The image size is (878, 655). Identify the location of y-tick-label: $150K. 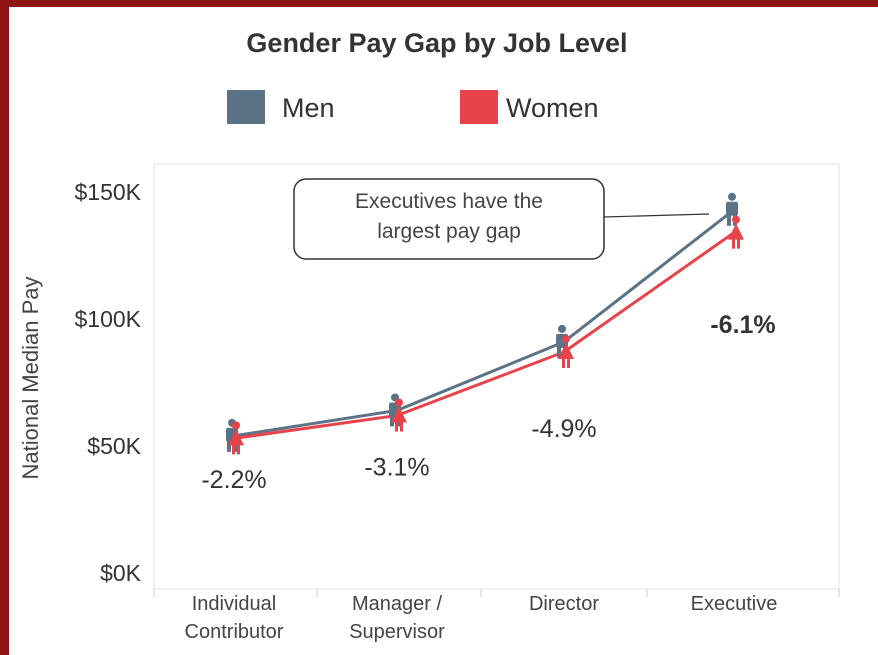
(107, 192).